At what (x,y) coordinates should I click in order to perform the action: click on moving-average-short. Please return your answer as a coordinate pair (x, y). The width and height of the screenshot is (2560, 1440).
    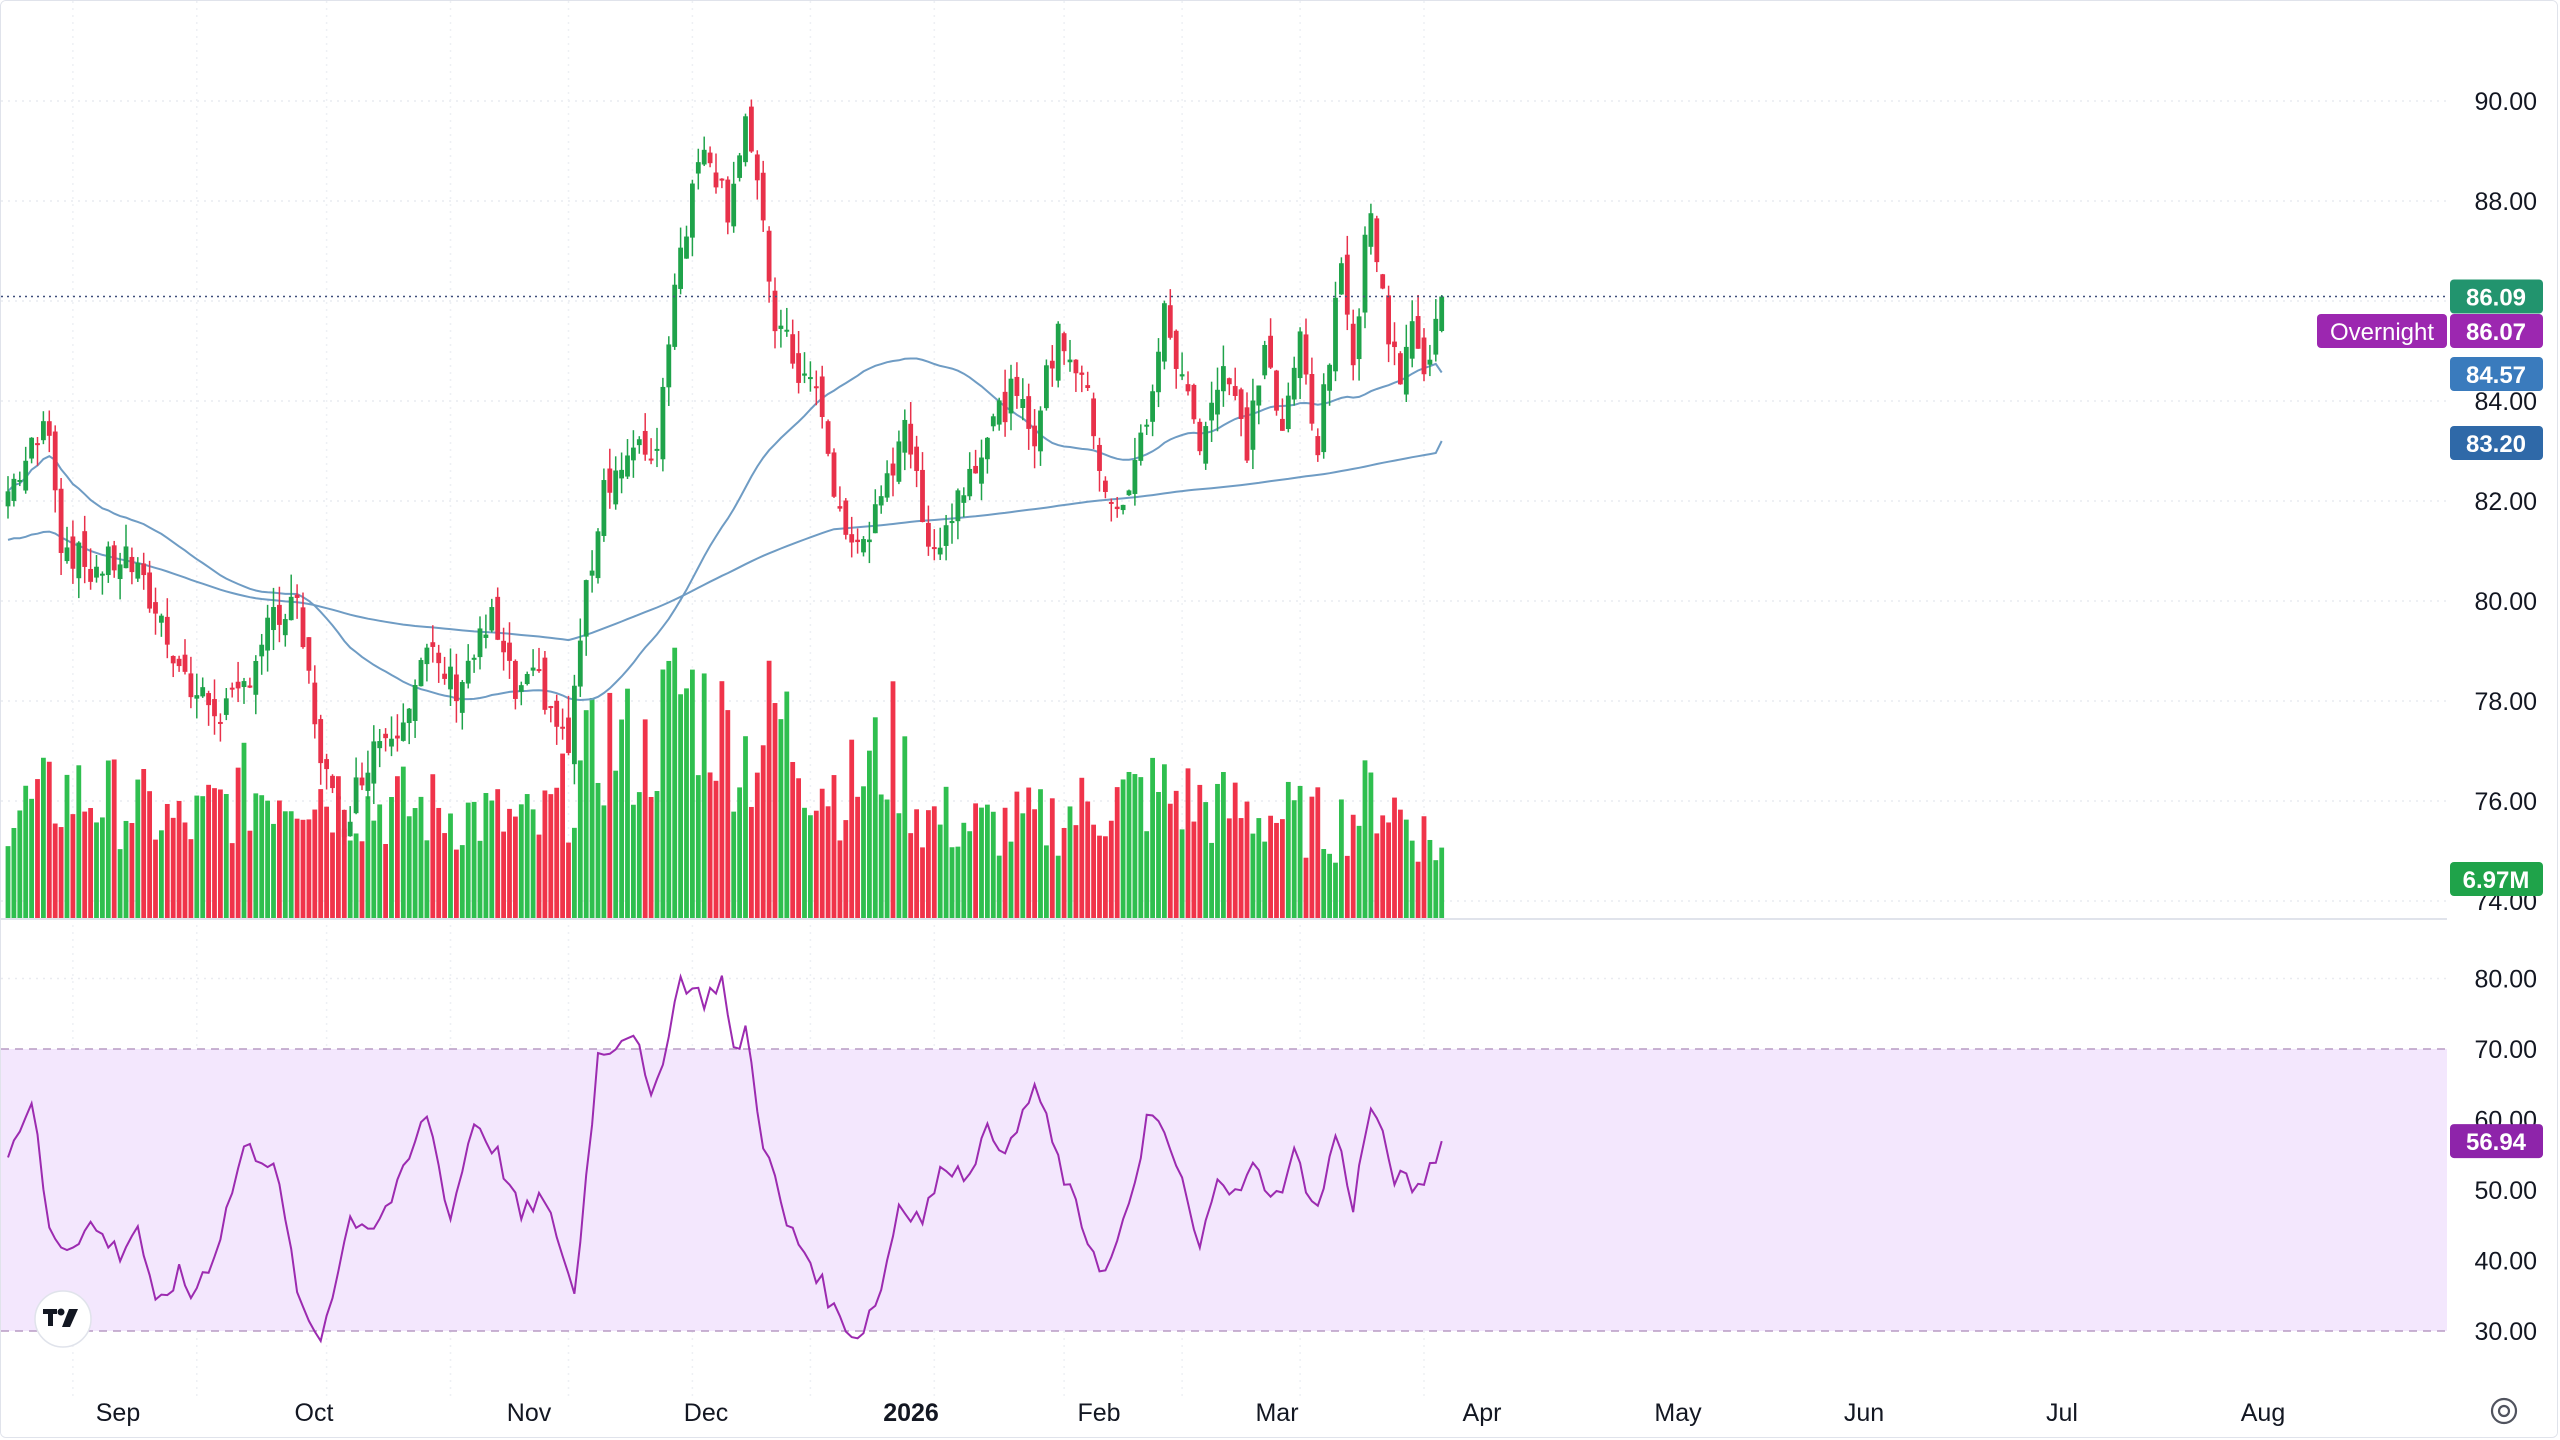
    Looking at the image, I should click on (725, 529).